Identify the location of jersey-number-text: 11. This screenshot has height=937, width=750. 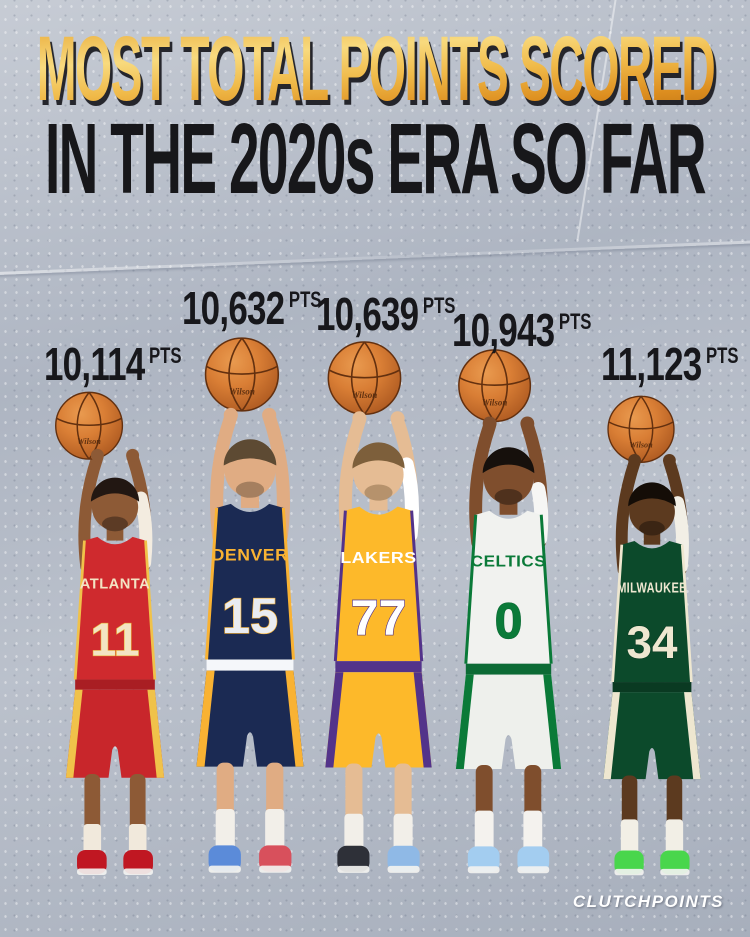
(115, 639).